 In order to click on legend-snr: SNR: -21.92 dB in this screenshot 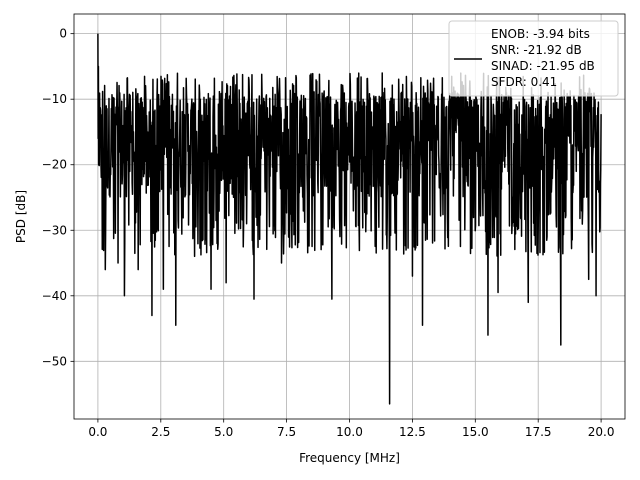, I will do `click(536, 50)`.